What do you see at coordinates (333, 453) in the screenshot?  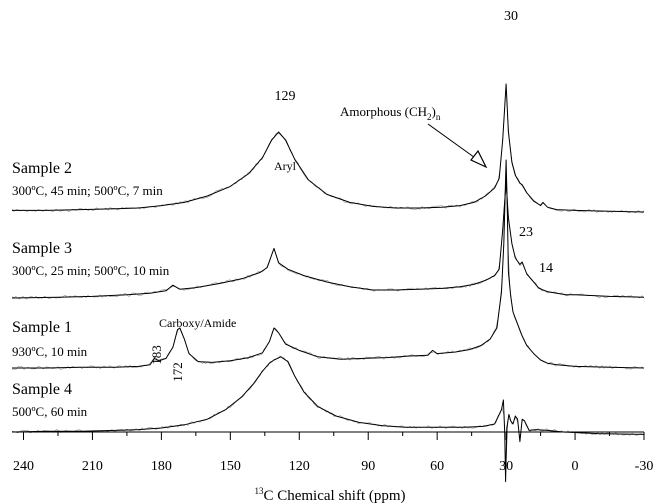 I see `x-axis-ticks: 240 210 180 150 120 90 60 30 0 -30` at bounding box center [333, 453].